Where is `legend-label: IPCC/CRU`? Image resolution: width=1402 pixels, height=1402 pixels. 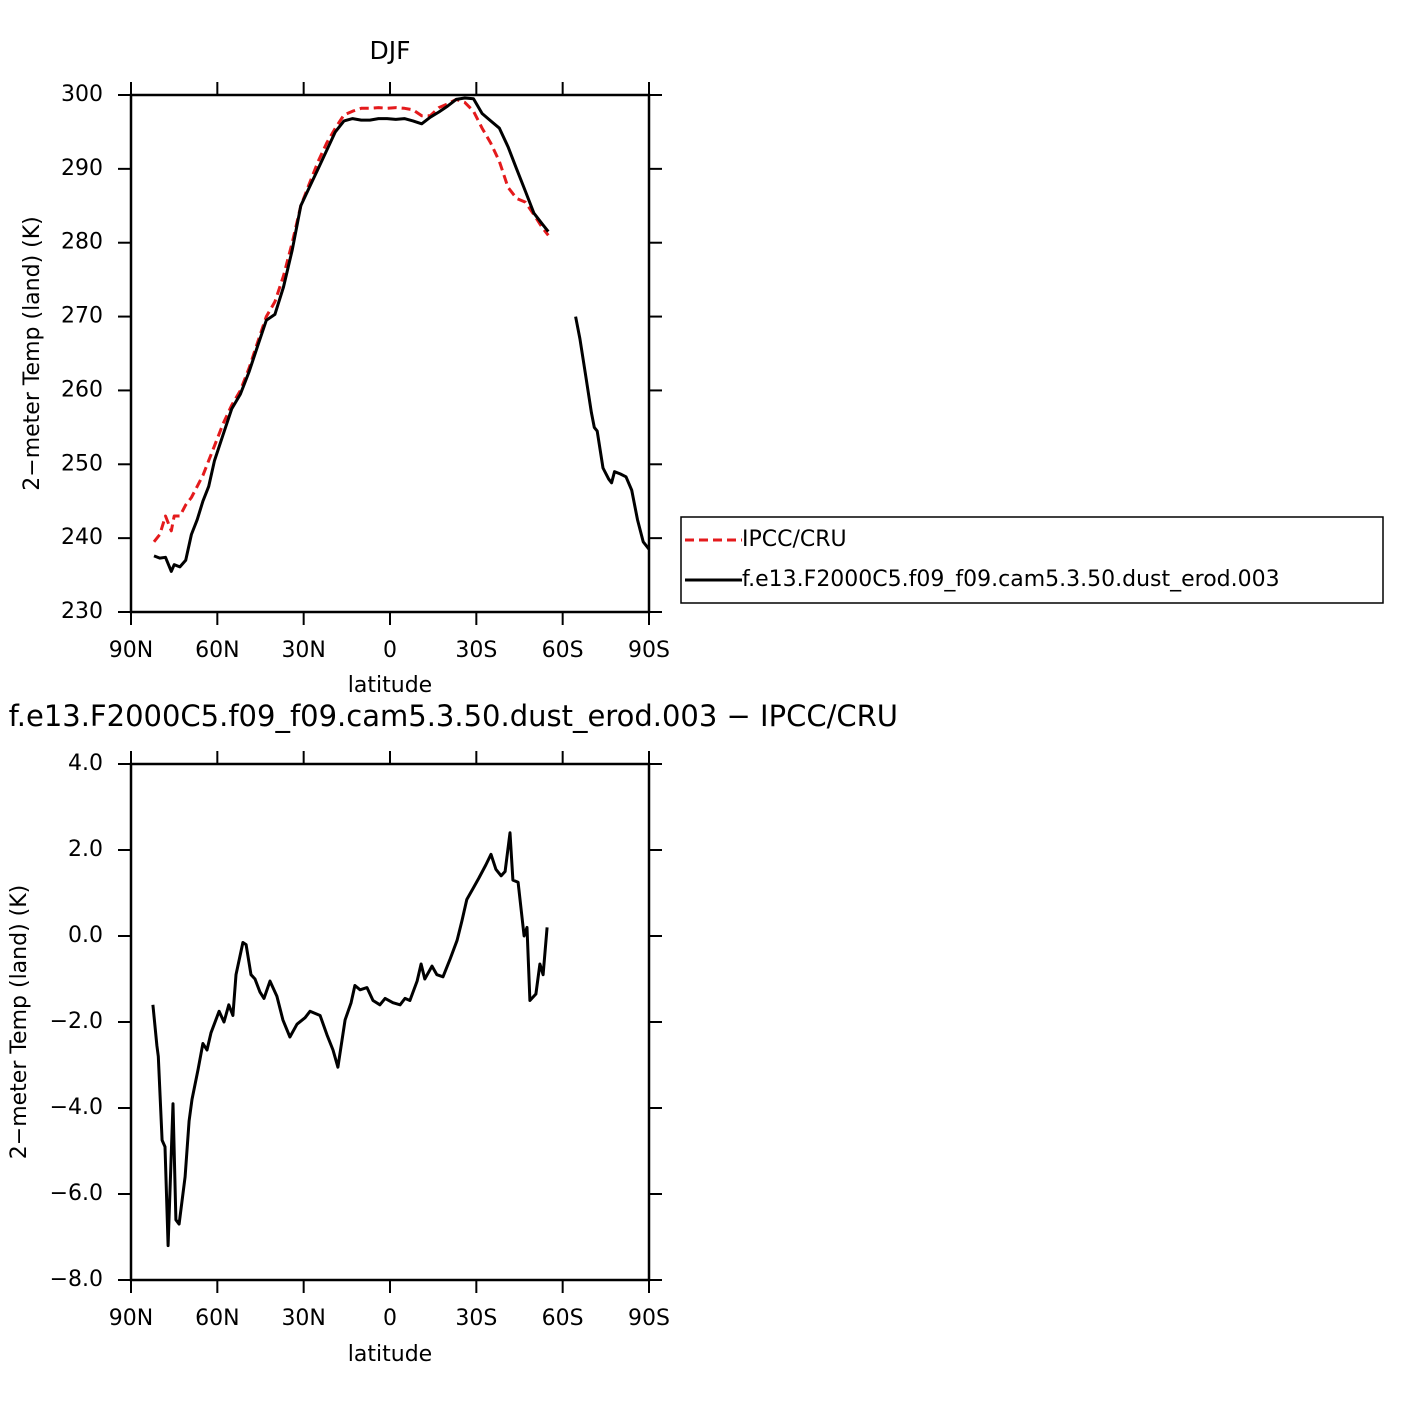
legend-label: IPCC/CRU is located at coordinates (794, 539).